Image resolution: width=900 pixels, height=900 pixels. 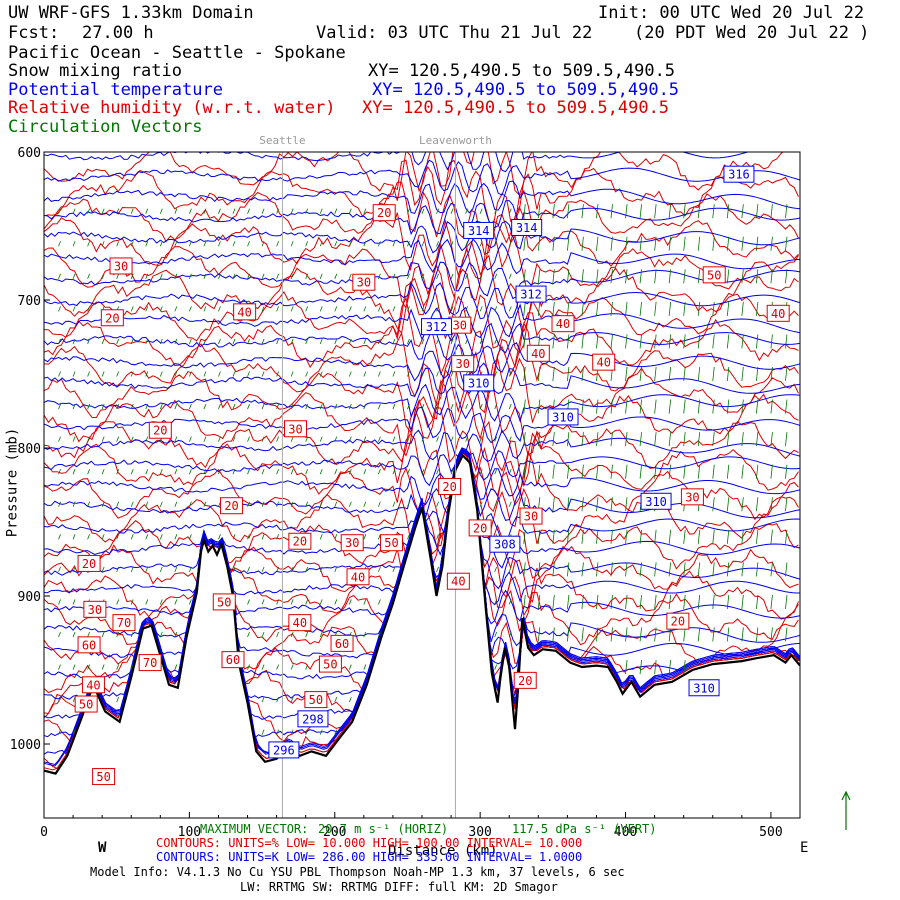 What do you see at coordinates (189, 832) in the screenshot?
I see `x-tick-label: 100` at bounding box center [189, 832].